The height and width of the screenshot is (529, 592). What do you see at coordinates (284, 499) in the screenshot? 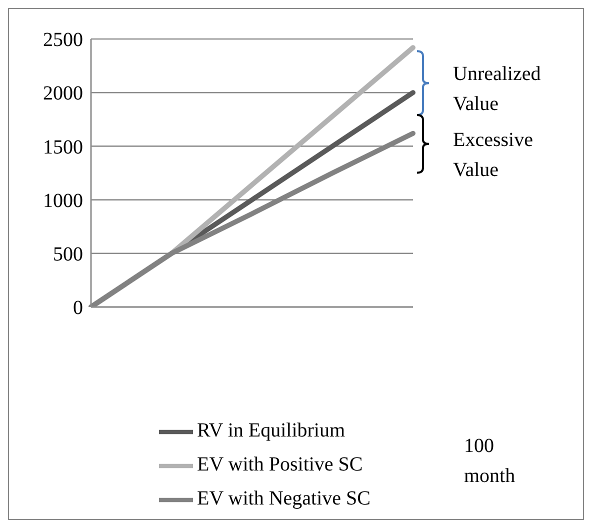
I see `legend-label: EV with Negative SC` at bounding box center [284, 499].